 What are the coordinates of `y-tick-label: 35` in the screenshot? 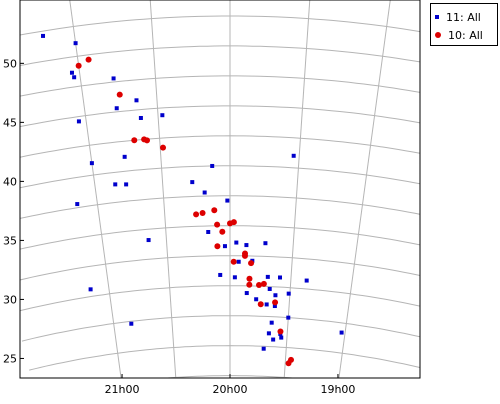 It's located at (10, 240).